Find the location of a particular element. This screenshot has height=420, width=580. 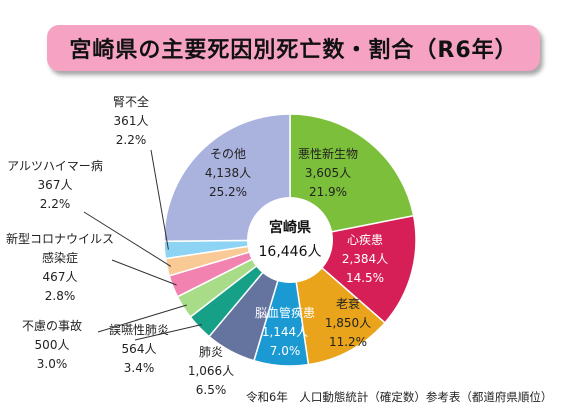

slice-name-label: アルツハイマー病 is located at coordinates (55, 165).